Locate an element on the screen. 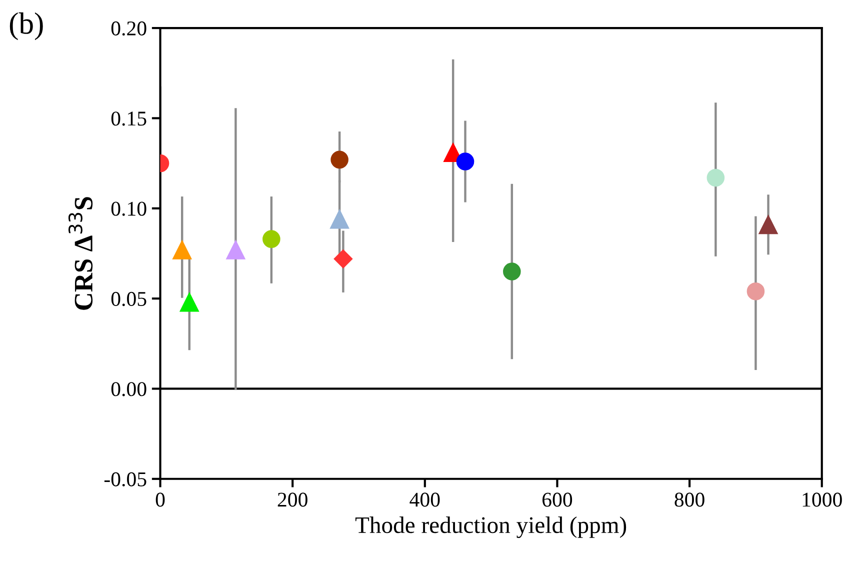 The height and width of the screenshot is (584, 857). x-tick-label: 200 is located at coordinates (293, 499).